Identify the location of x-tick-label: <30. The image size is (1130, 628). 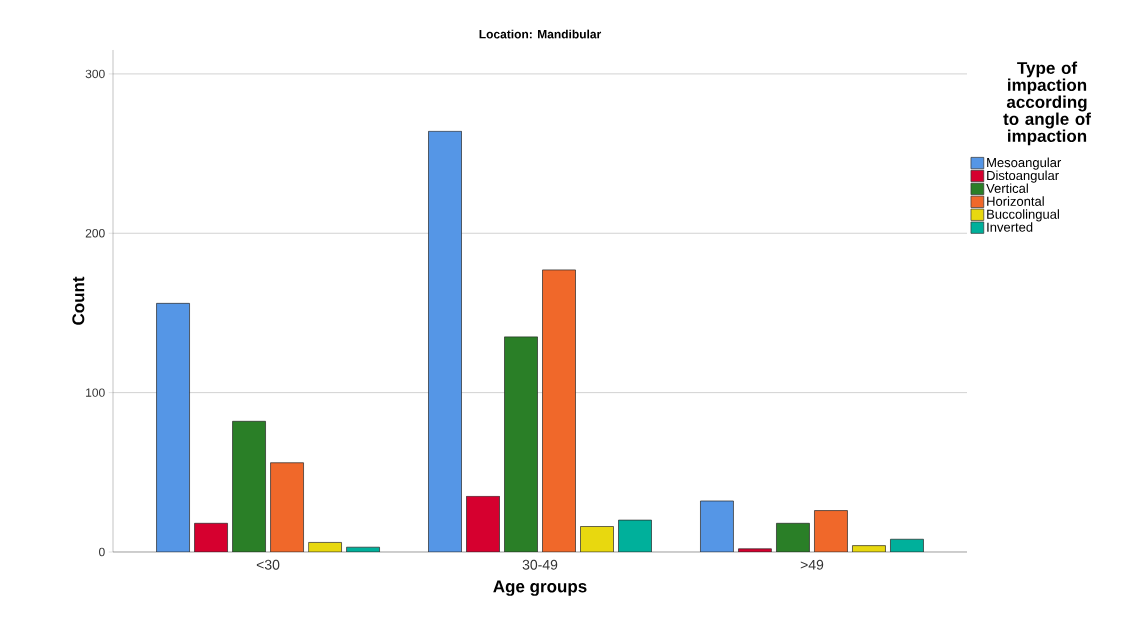
(268, 564).